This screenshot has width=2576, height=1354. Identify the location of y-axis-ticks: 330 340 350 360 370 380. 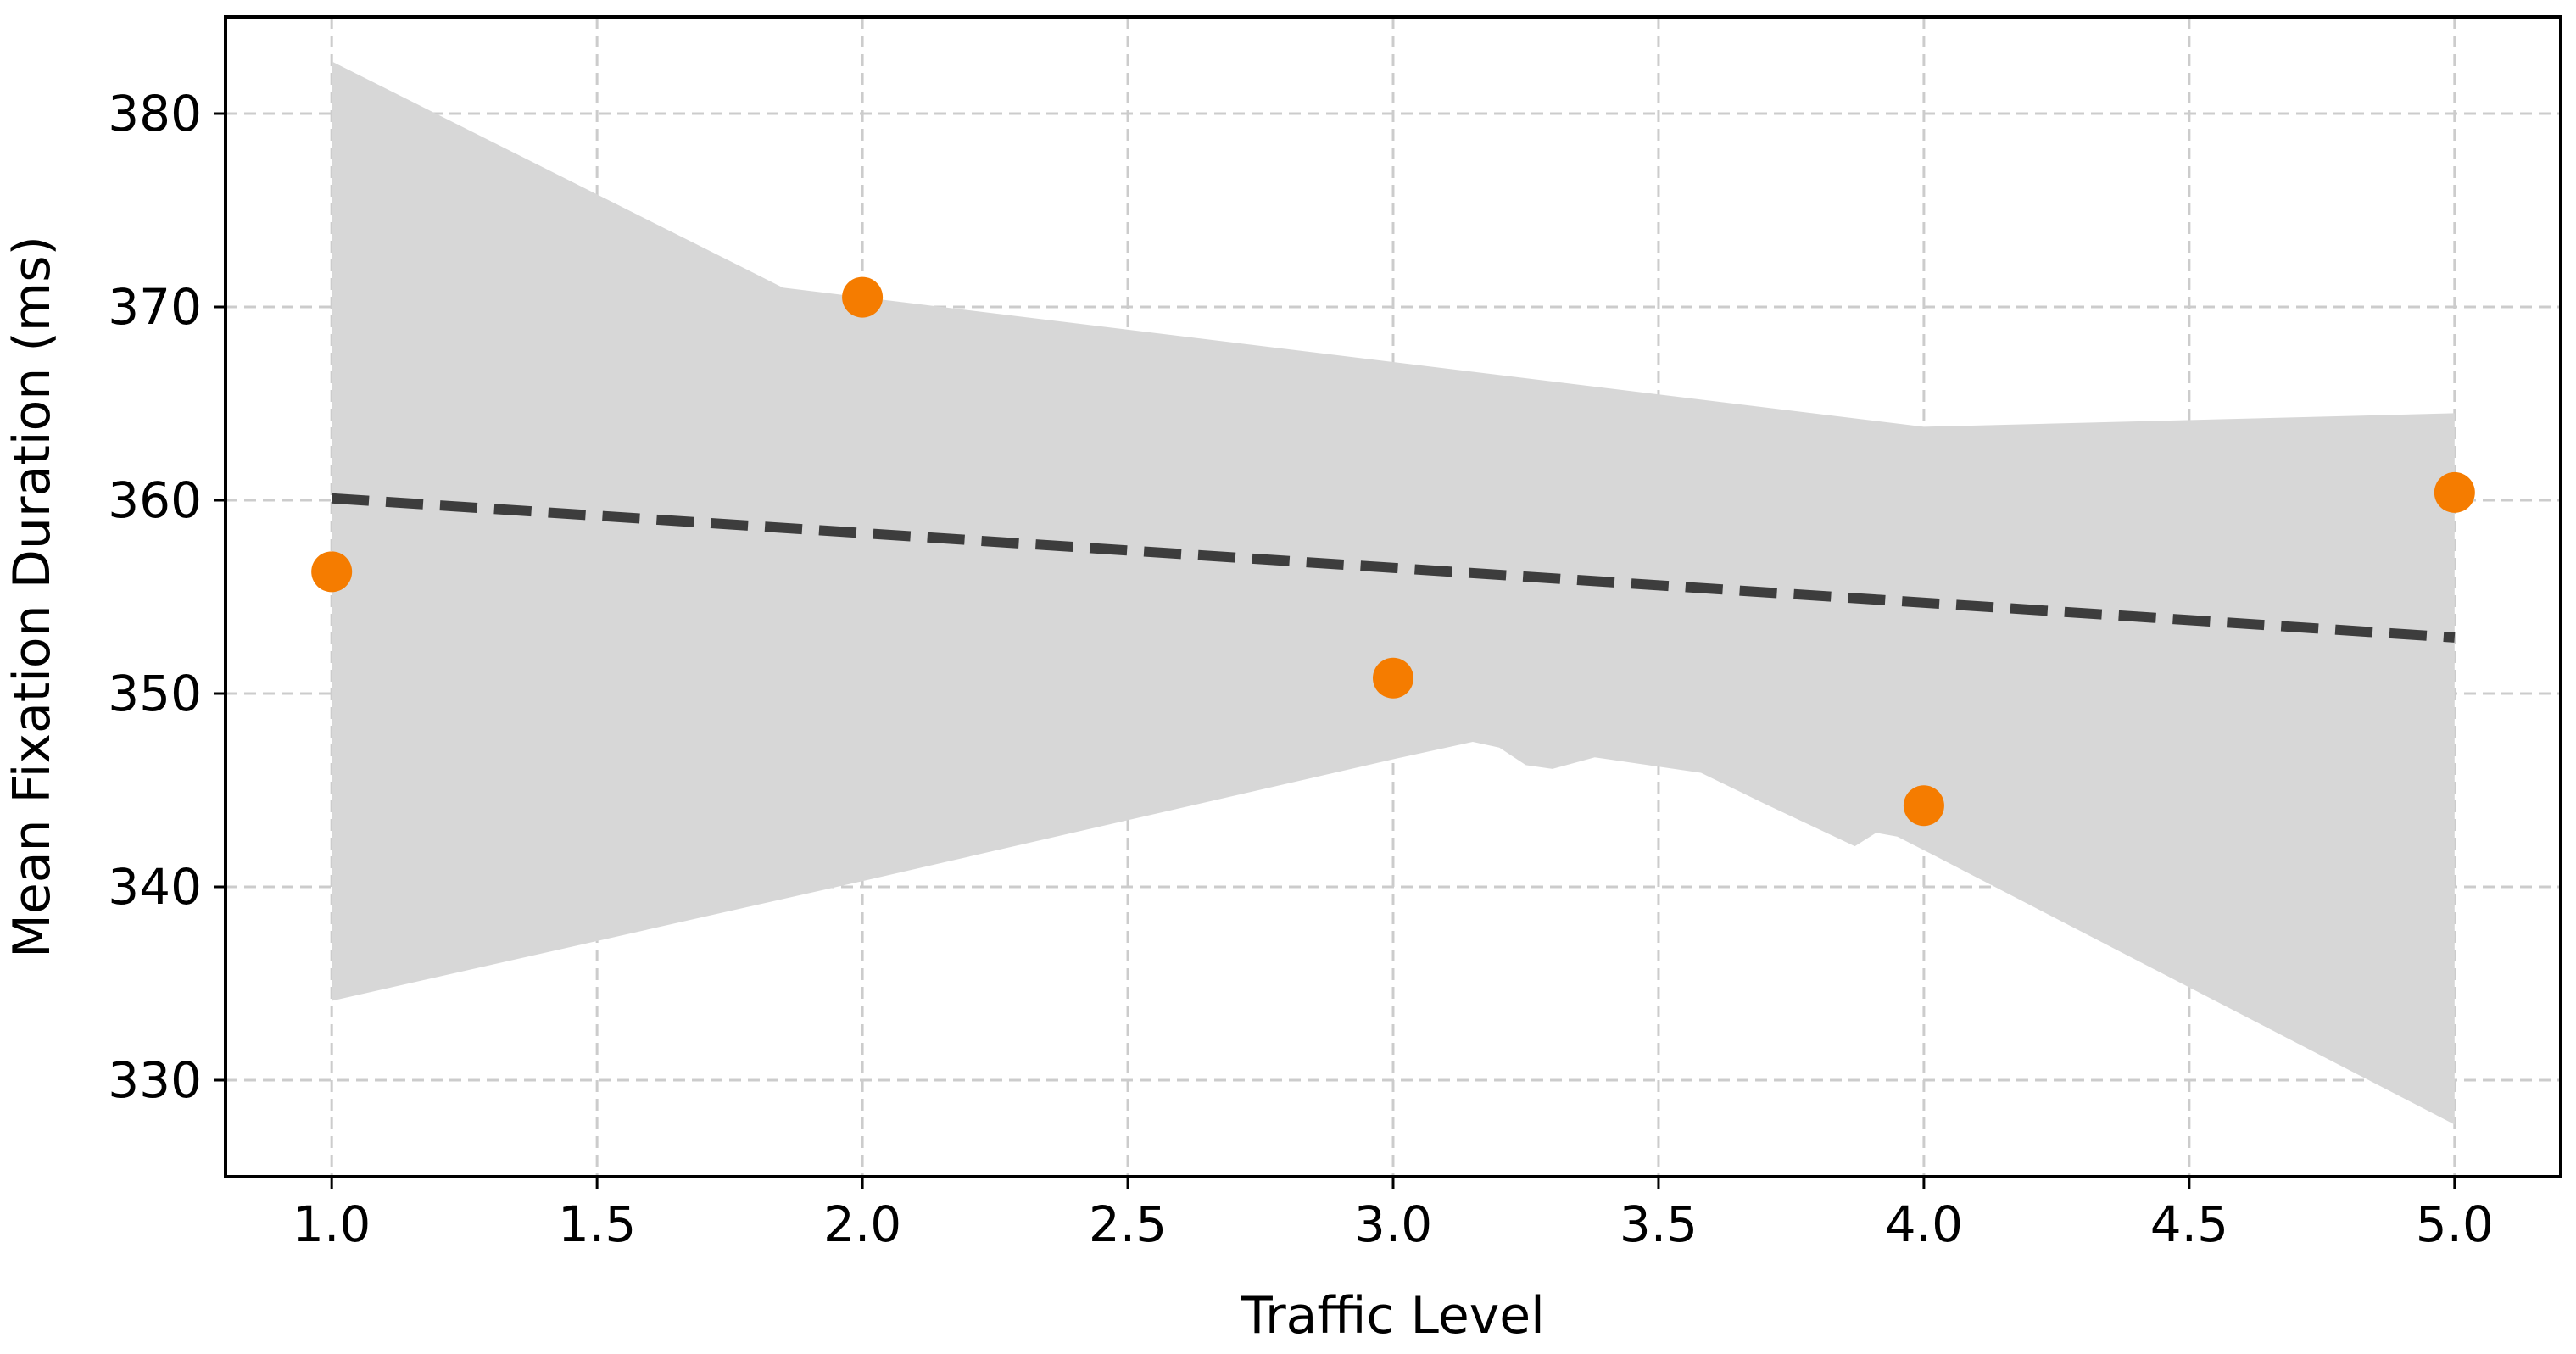
(167, 597).